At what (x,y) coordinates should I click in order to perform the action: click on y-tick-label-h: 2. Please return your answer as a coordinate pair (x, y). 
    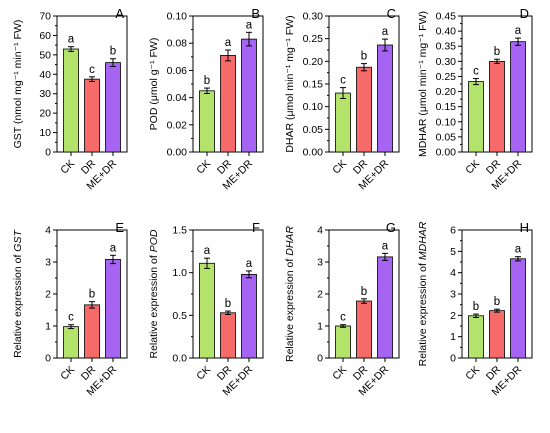
    Looking at the image, I should click on (453, 316).